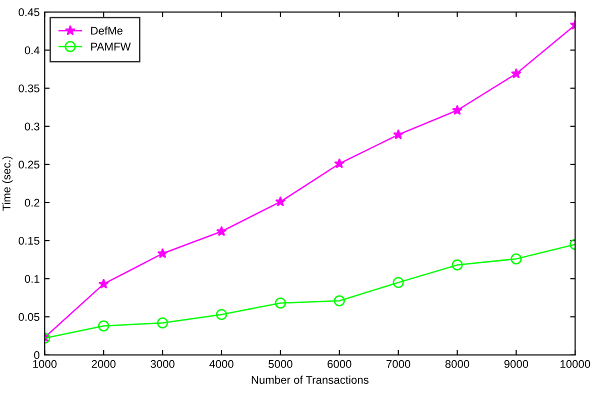 The width and height of the screenshot is (596, 401). What do you see at coordinates (29, 164) in the screenshot?
I see `y-tick-label: 0.25` at bounding box center [29, 164].